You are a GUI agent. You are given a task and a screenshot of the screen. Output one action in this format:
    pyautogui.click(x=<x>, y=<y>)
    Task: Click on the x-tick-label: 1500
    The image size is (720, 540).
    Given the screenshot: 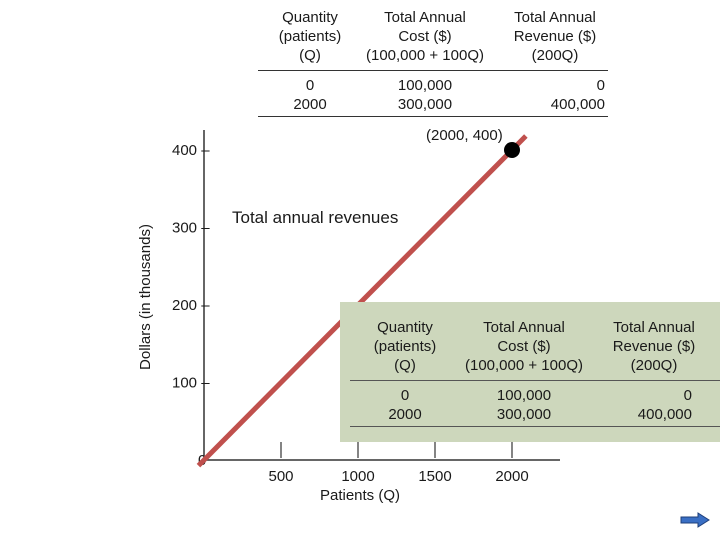 What is the action you would take?
    pyautogui.click(x=434, y=476)
    